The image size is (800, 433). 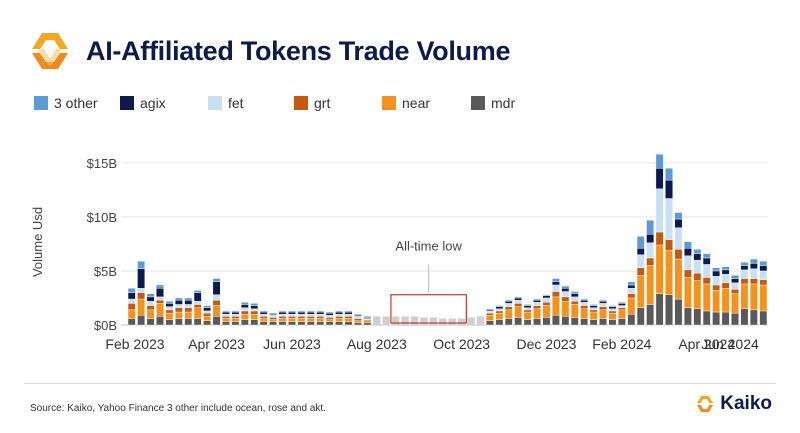 What do you see at coordinates (733, 404) in the screenshot?
I see `footer-brand: Kaiko` at bounding box center [733, 404].